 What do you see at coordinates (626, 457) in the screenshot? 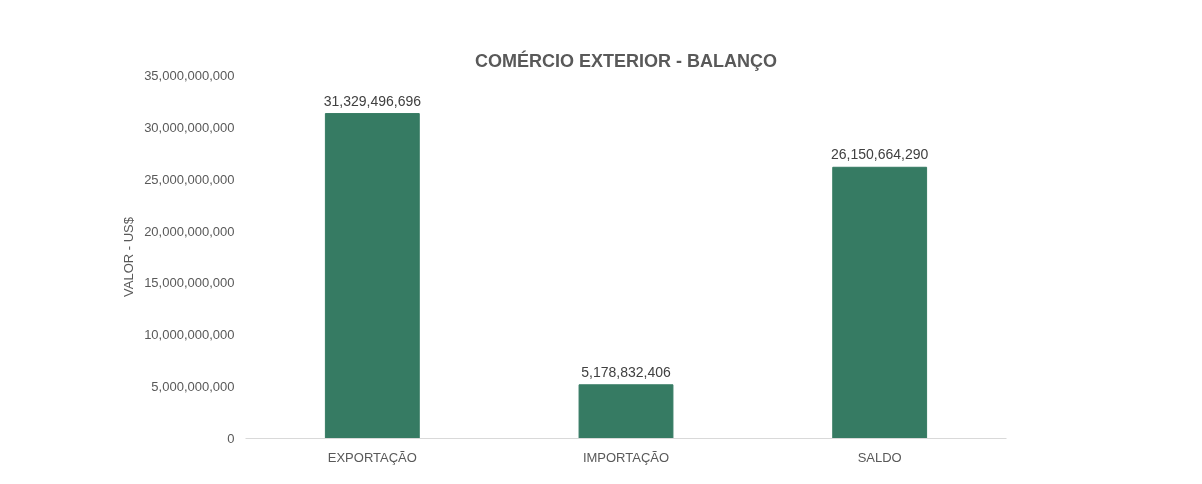
I see `x-tick-label: IMPORTAÇÃO` at bounding box center [626, 457].